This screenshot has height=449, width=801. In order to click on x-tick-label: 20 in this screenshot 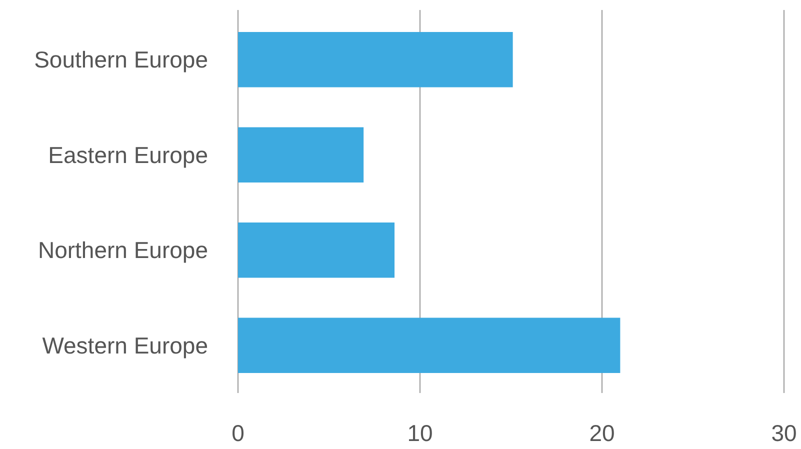, I will do `click(602, 433)`.